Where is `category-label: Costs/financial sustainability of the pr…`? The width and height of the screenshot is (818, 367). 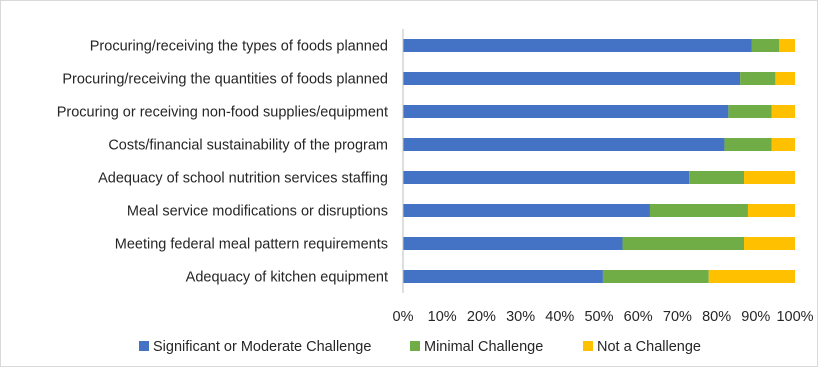 category-label: Costs/financial sustainability of the pr… is located at coordinates (248, 146).